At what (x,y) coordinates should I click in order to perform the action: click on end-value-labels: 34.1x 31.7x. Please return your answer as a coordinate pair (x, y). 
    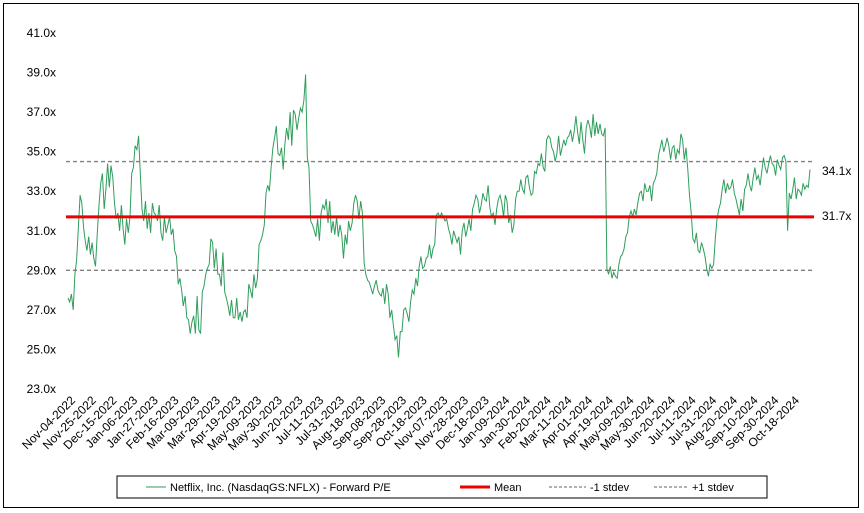
    Looking at the image, I should click on (836, 193).